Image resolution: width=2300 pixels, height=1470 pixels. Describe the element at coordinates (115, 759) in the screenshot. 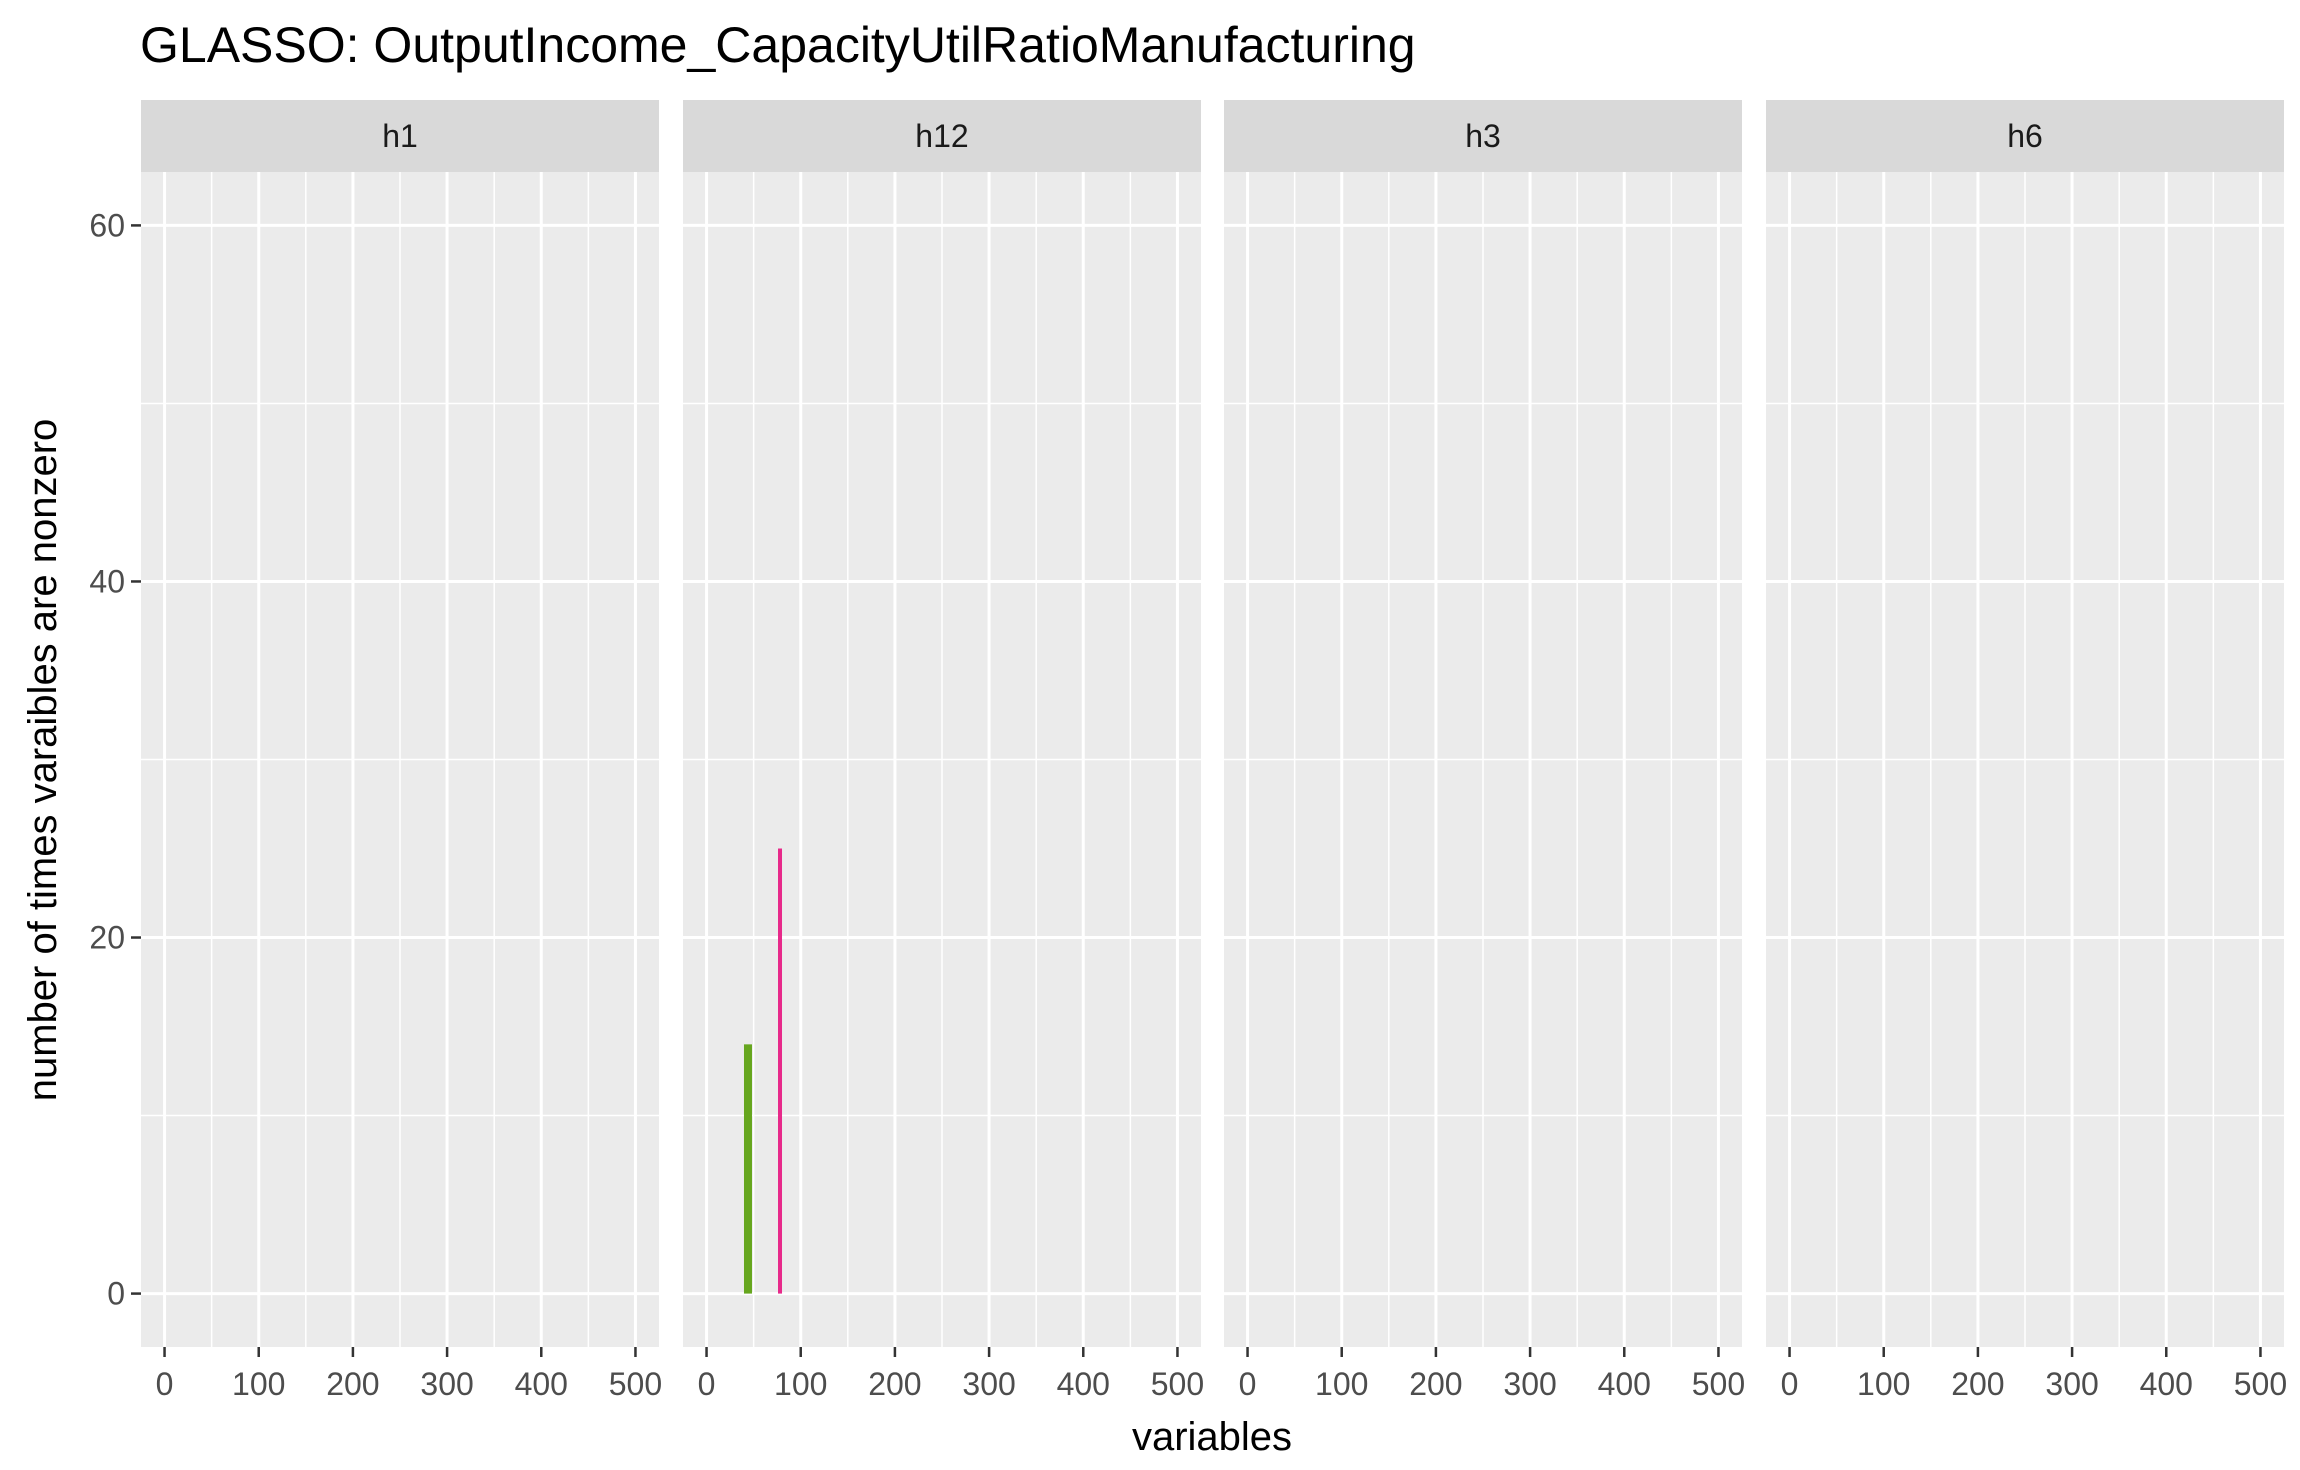

I see `y-axis: 0 20 40 60` at that location.